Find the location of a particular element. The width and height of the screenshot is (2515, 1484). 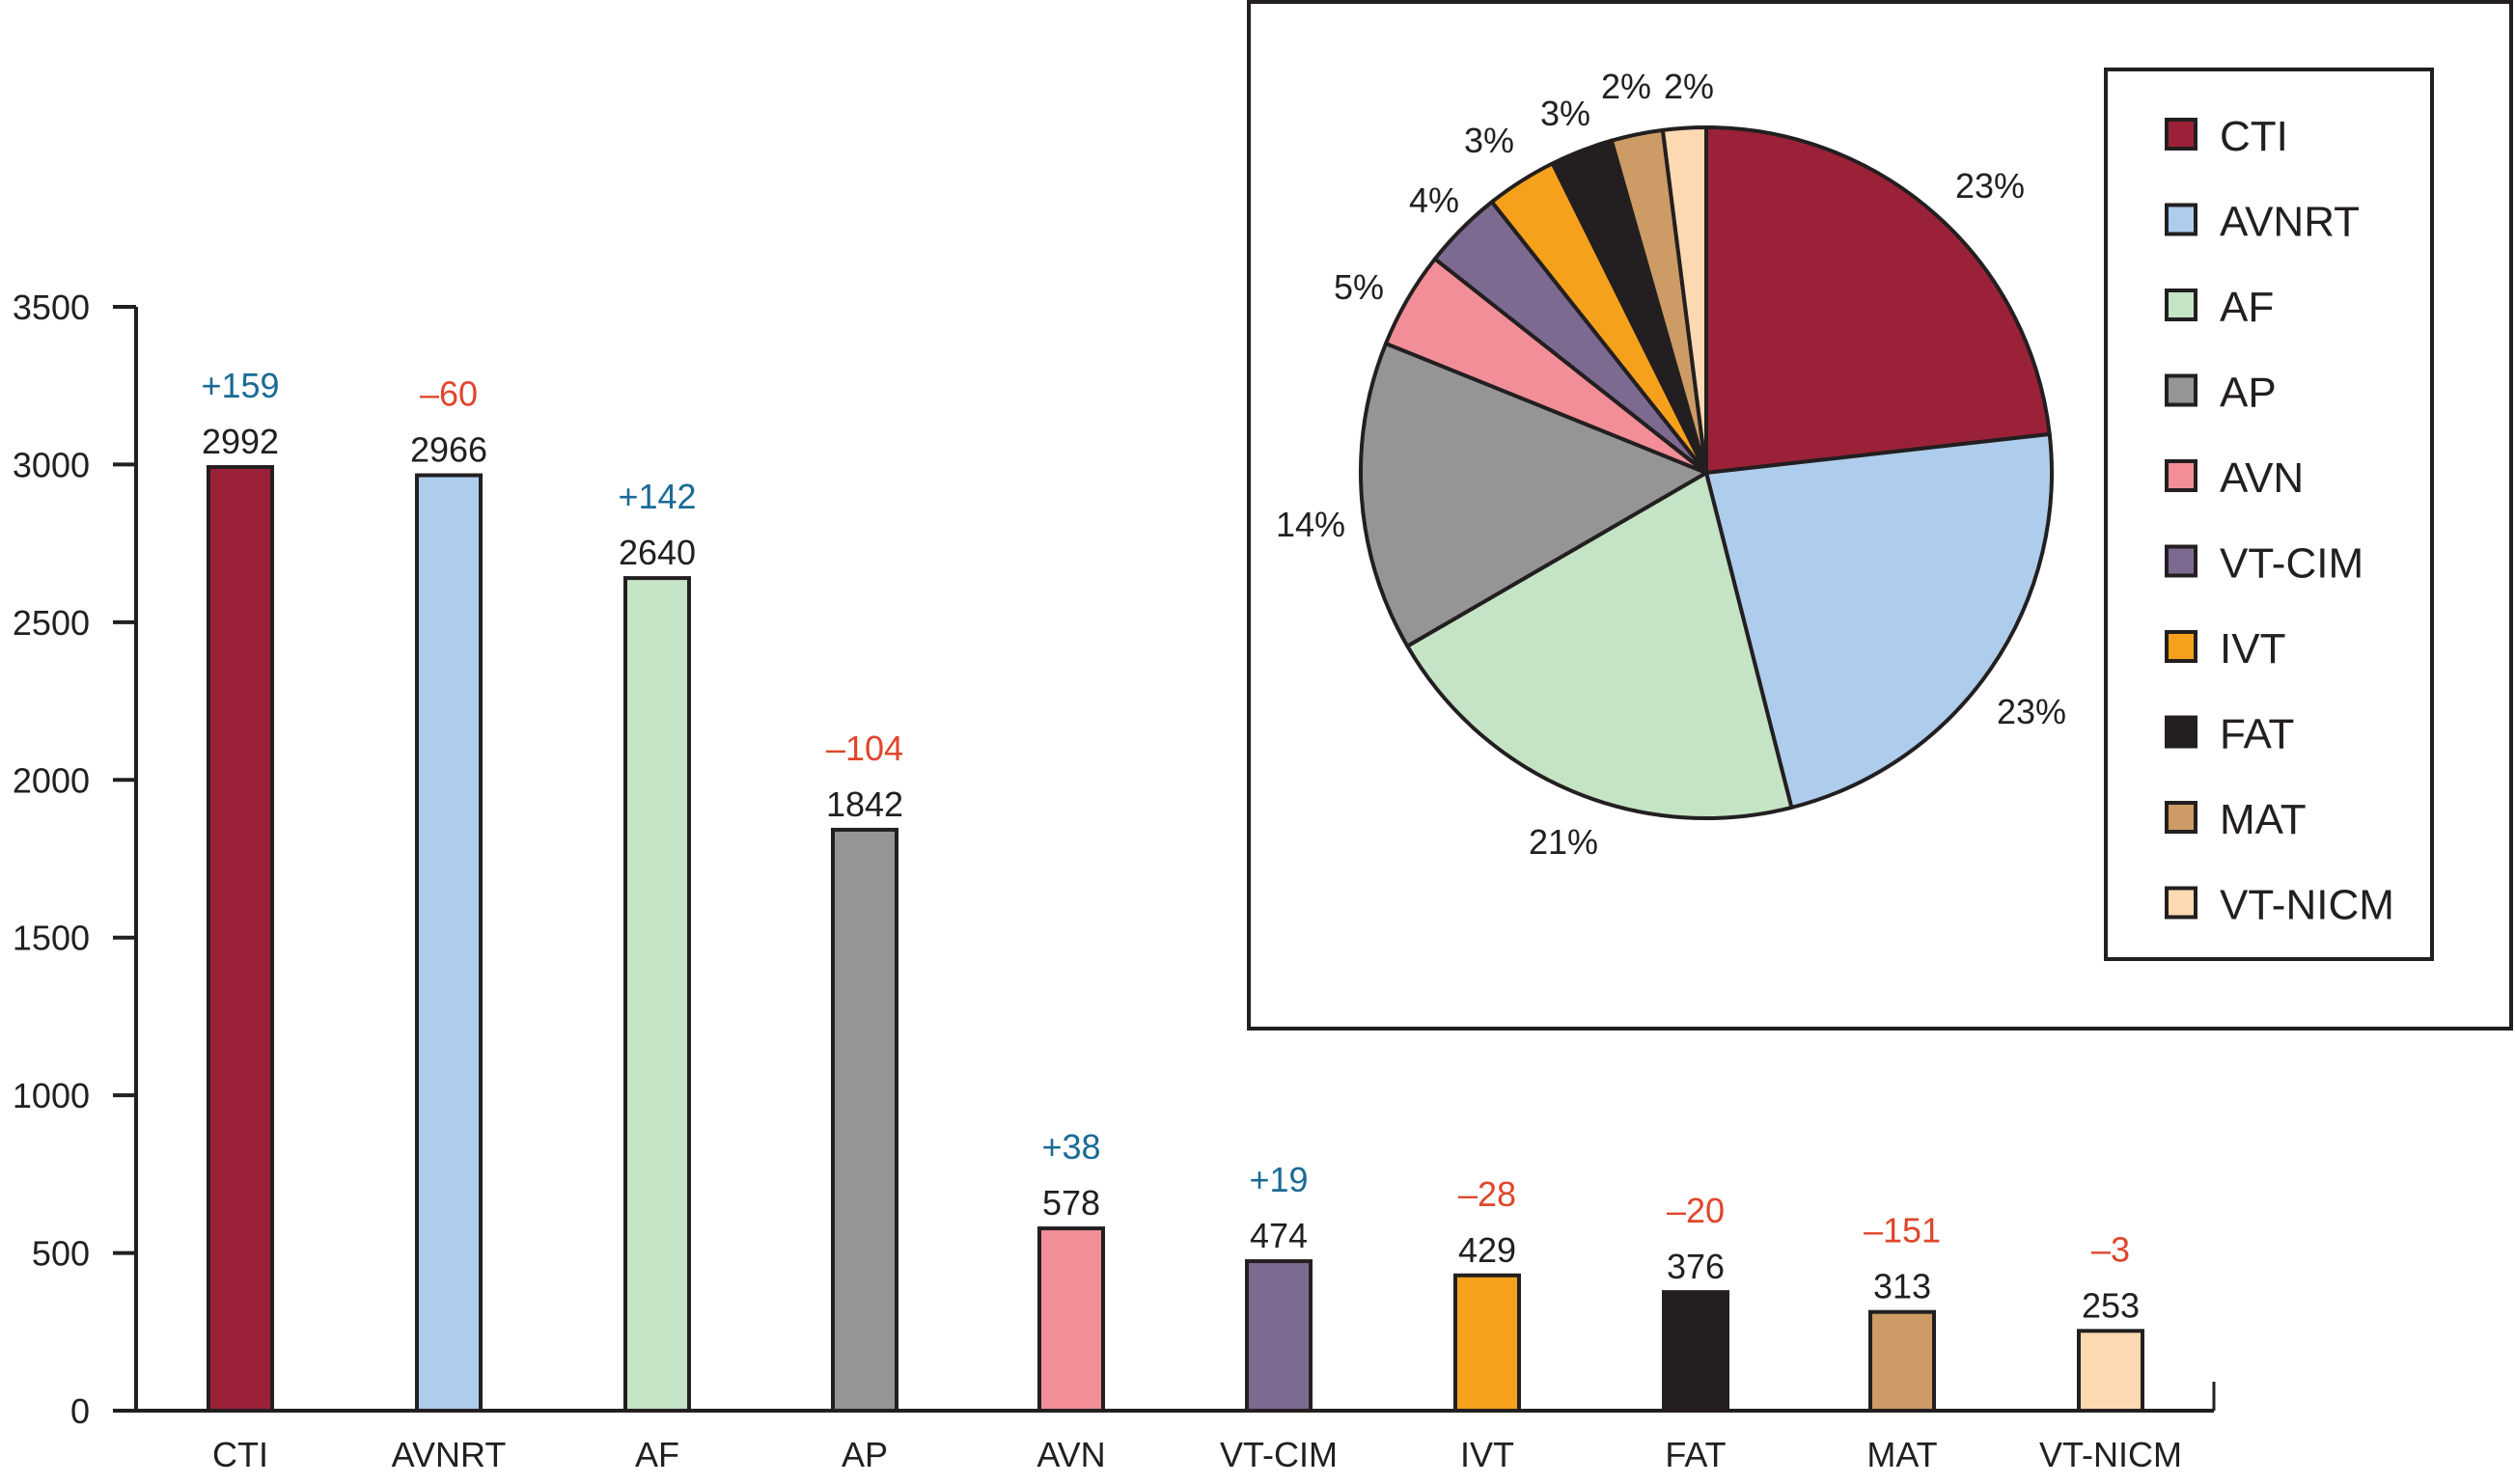

pie-slice-avnrt is located at coordinates (1879, 620).